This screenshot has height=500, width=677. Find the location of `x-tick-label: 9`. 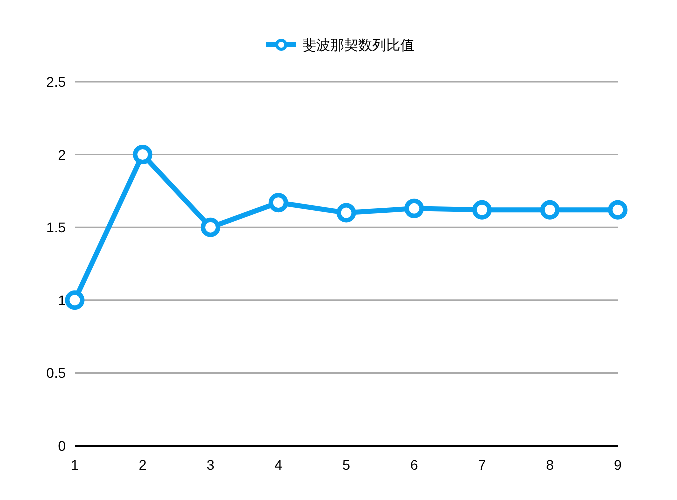

x-tick-label: 9 is located at coordinates (618, 465).